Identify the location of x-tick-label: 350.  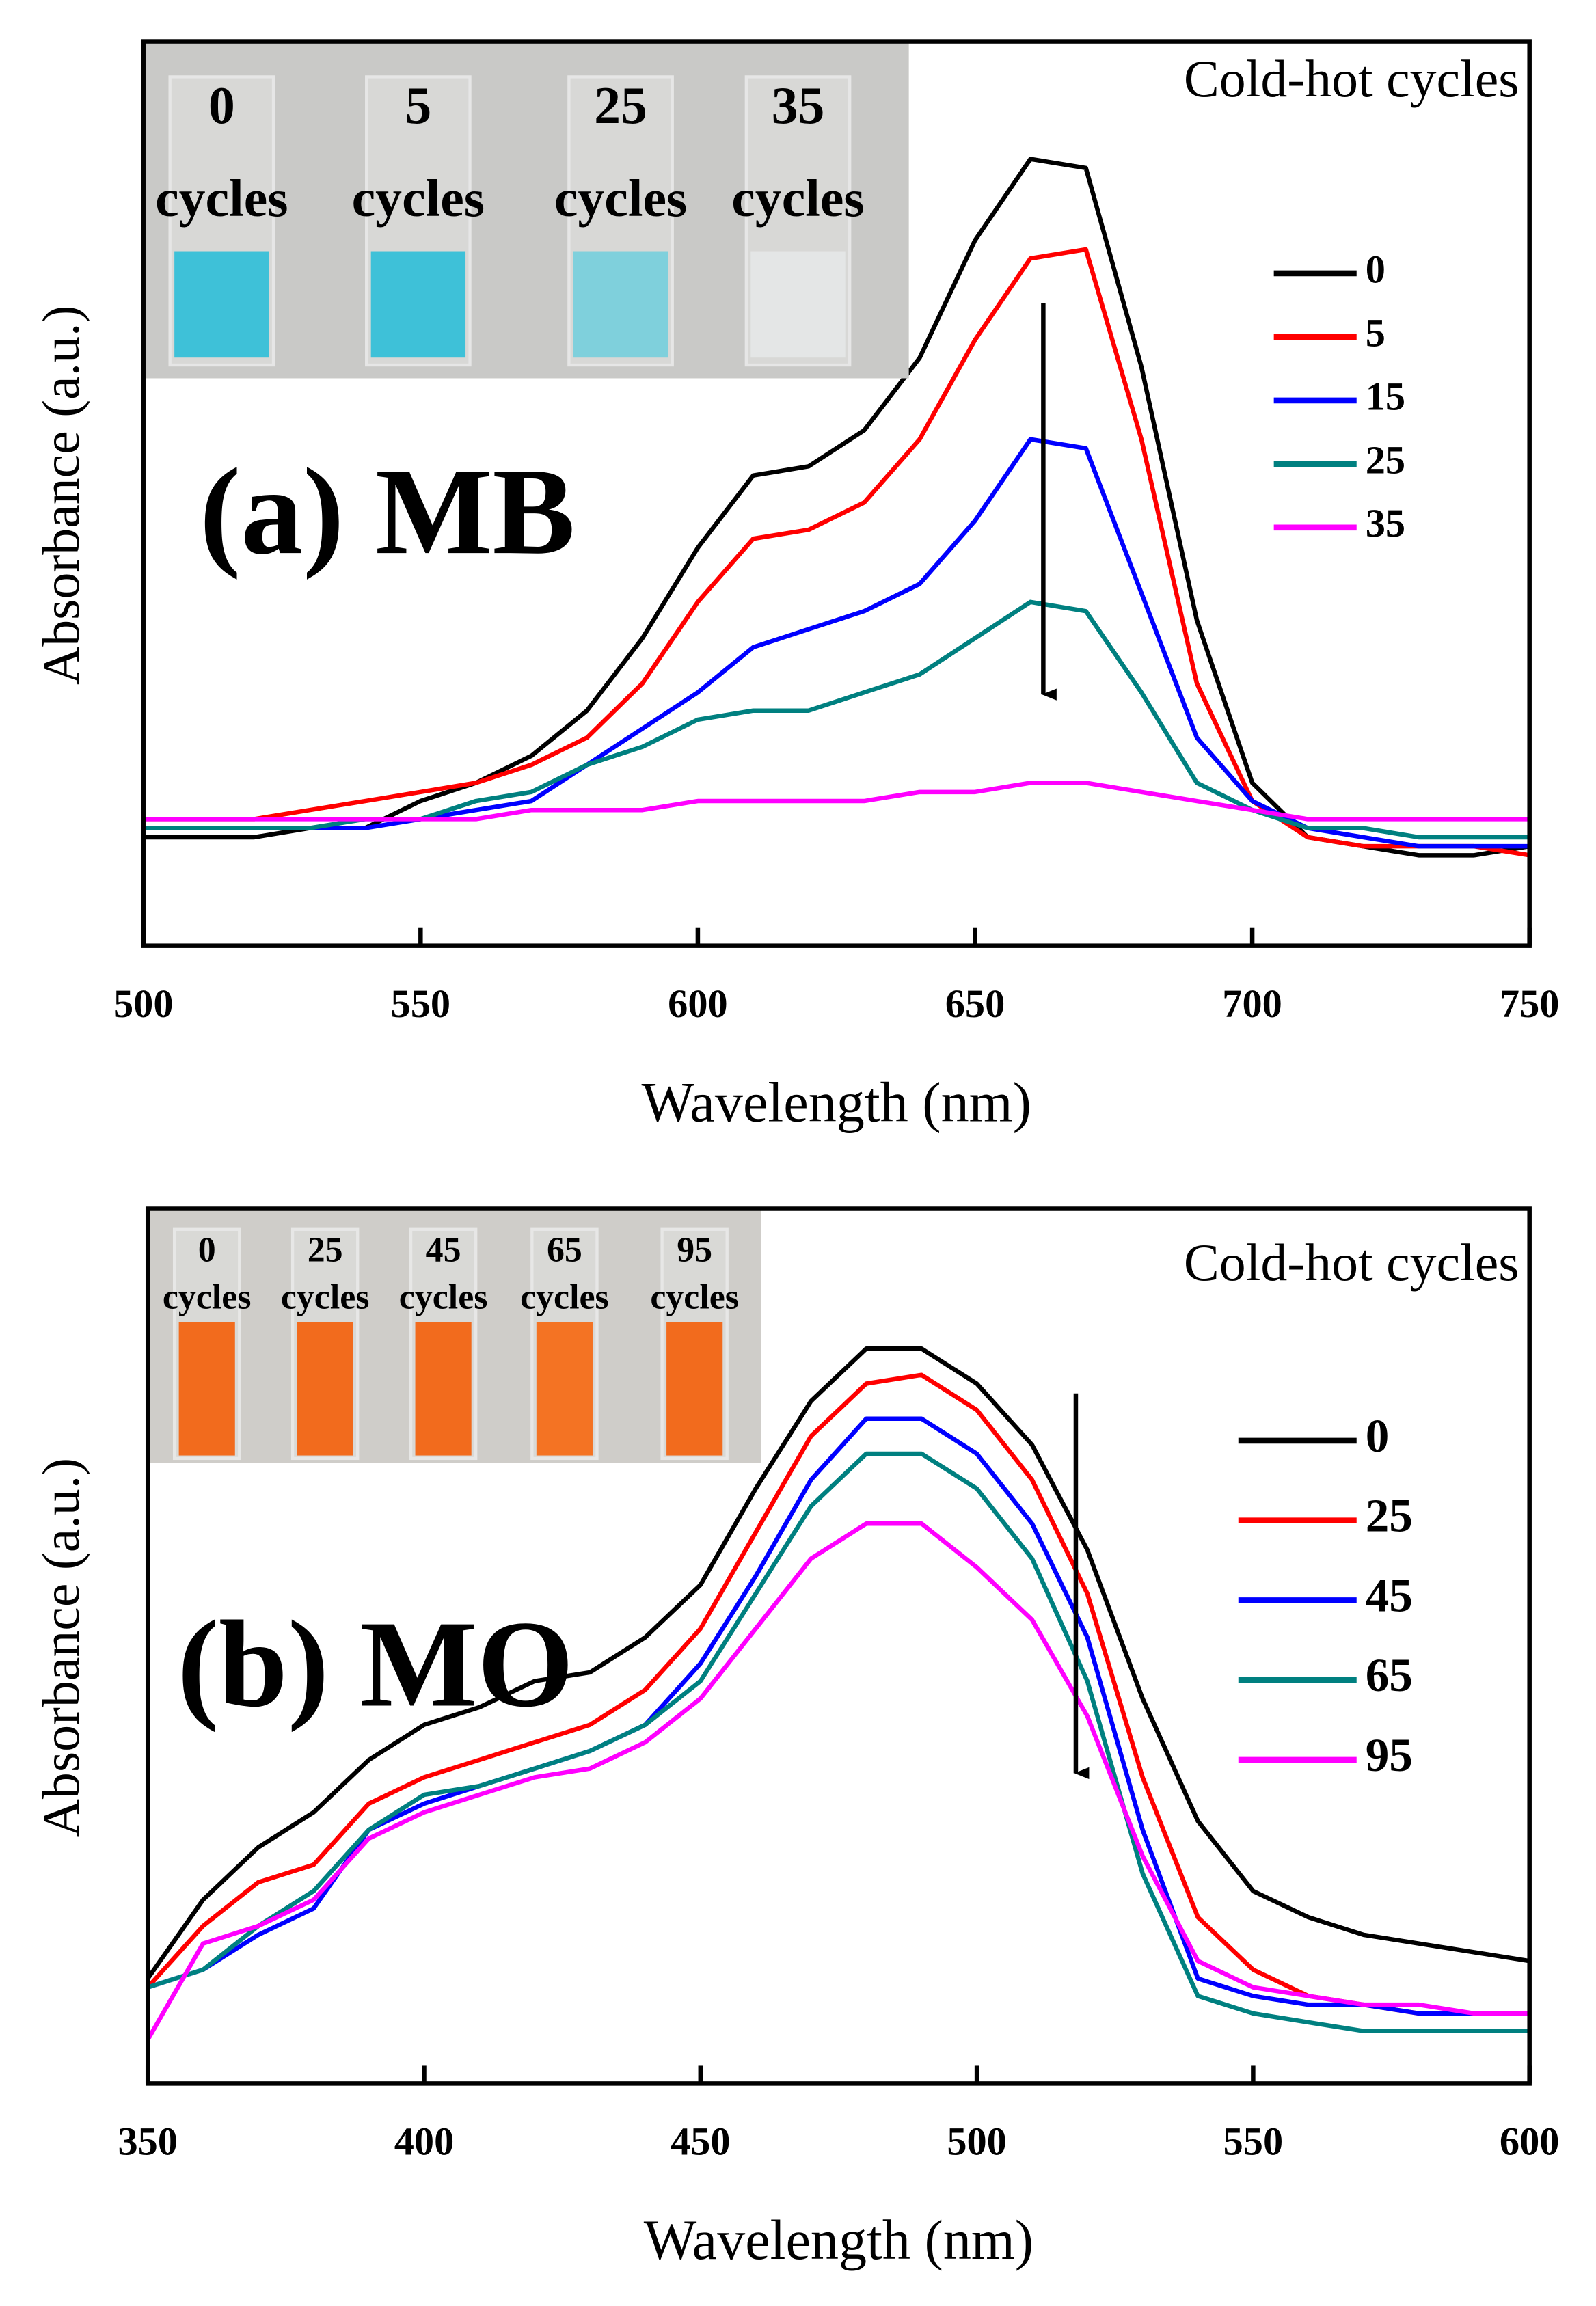
(148, 2141).